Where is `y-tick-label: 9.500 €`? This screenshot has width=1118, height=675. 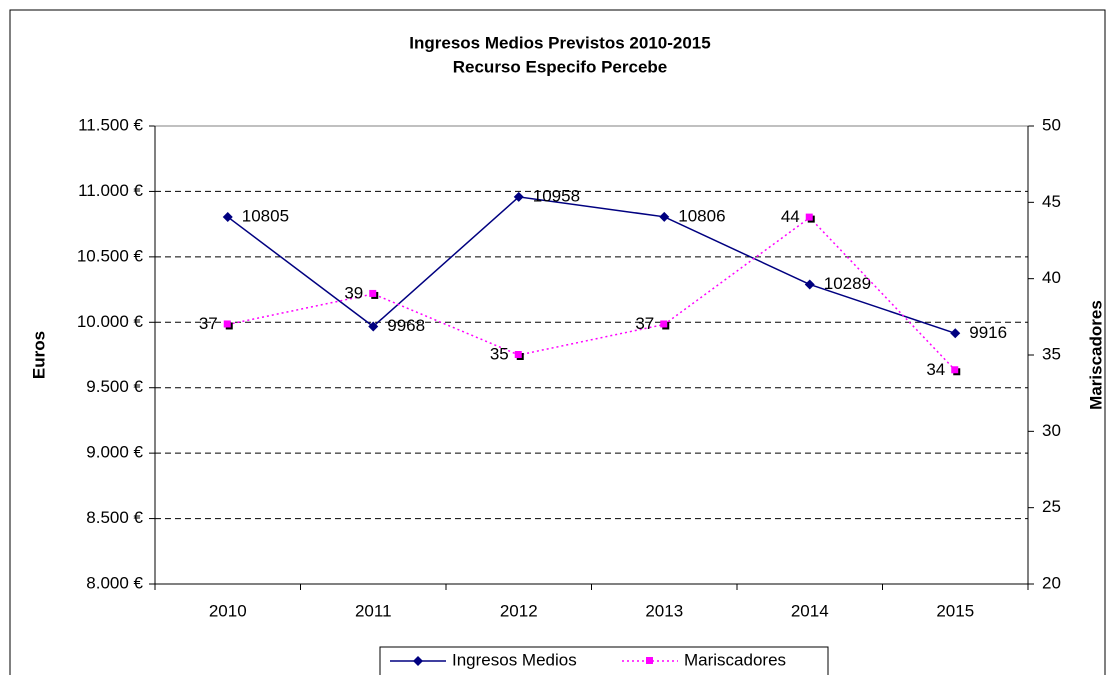
y-tick-label: 9.500 € is located at coordinates (114, 386).